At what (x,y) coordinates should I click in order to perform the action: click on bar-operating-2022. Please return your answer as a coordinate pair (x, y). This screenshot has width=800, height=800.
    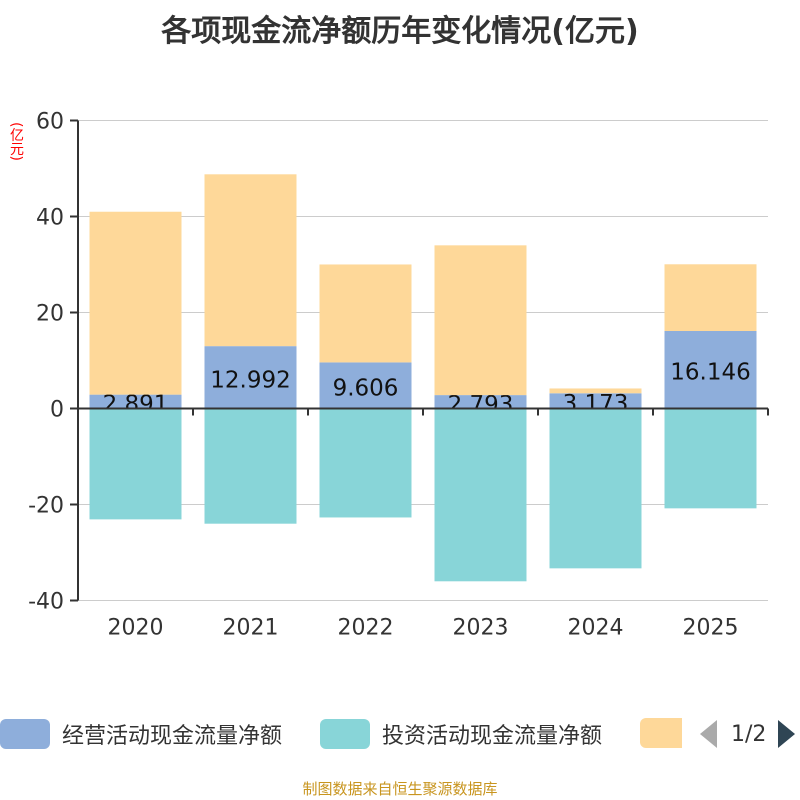
    Looking at the image, I should click on (365, 385).